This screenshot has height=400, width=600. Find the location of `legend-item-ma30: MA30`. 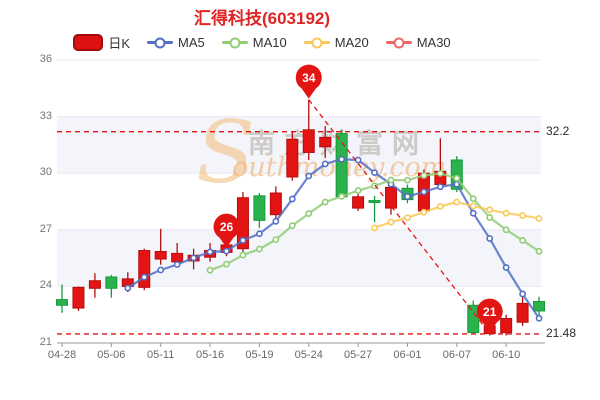

legend-item-ma30: MA30 is located at coordinates (418, 42).